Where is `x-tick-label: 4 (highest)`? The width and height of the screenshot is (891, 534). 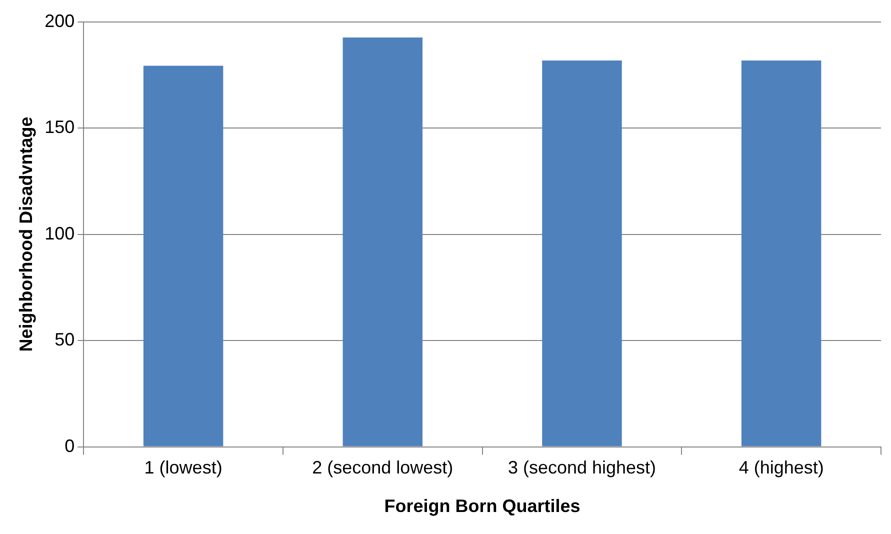
x-tick-label: 4 (highest) is located at coordinates (781, 468).